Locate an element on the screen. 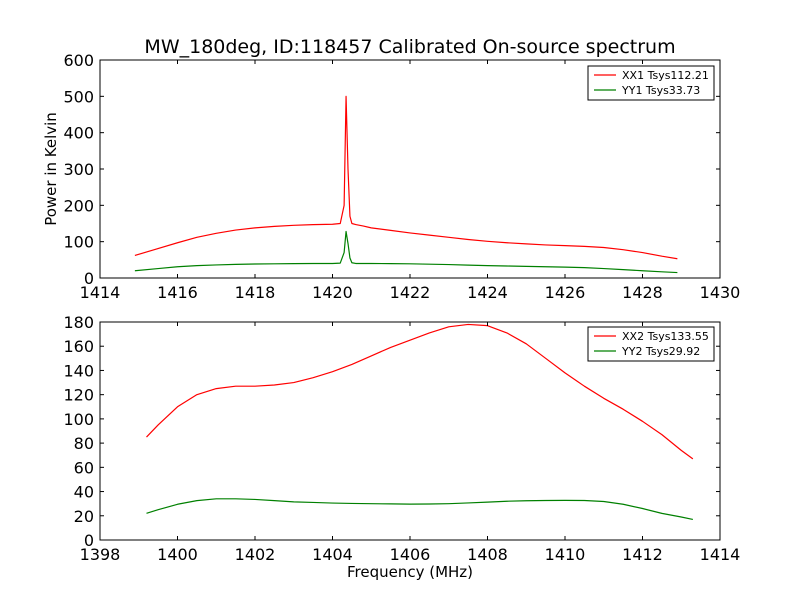 This screenshot has height=600, width=800. legend-label: YY2 Tsys29.92 is located at coordinates (660, 351).